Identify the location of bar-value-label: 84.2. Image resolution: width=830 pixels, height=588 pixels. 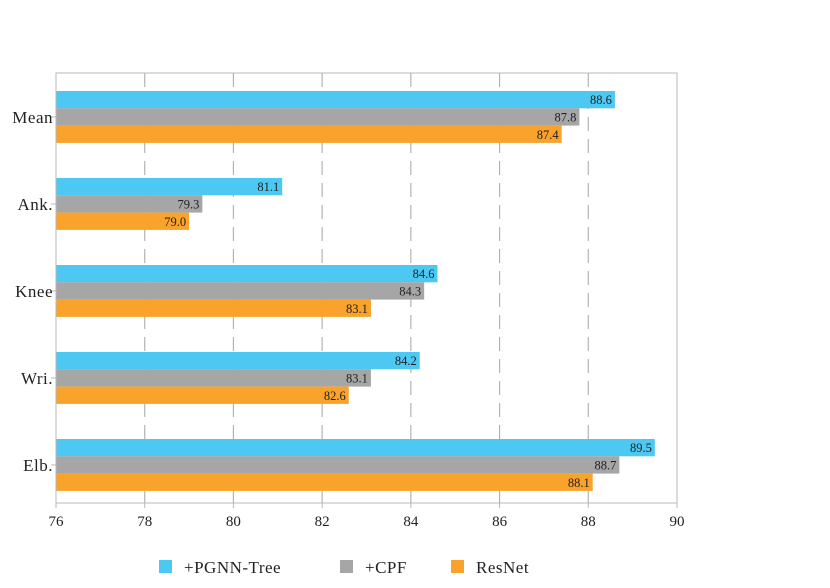
(406, 361).